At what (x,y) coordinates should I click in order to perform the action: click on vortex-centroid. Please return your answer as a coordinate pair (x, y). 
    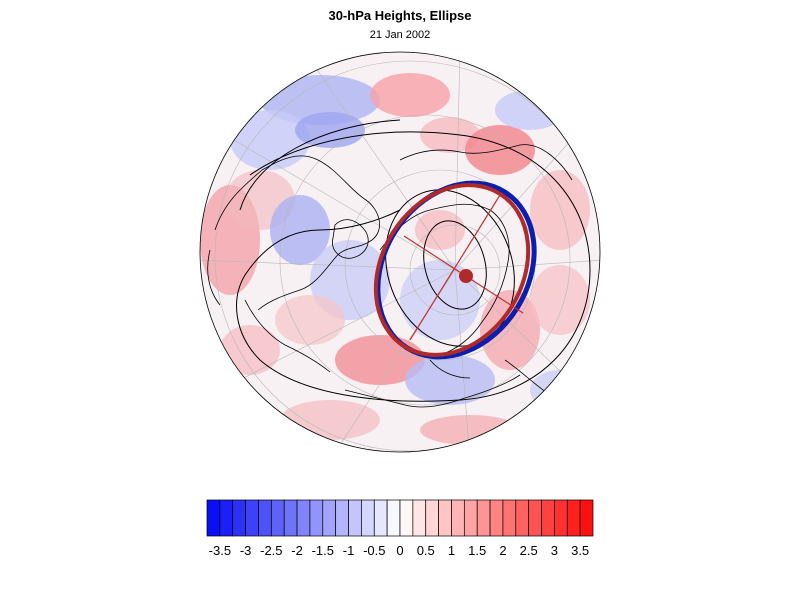
    Looking at the image, I should click on (466, 276).